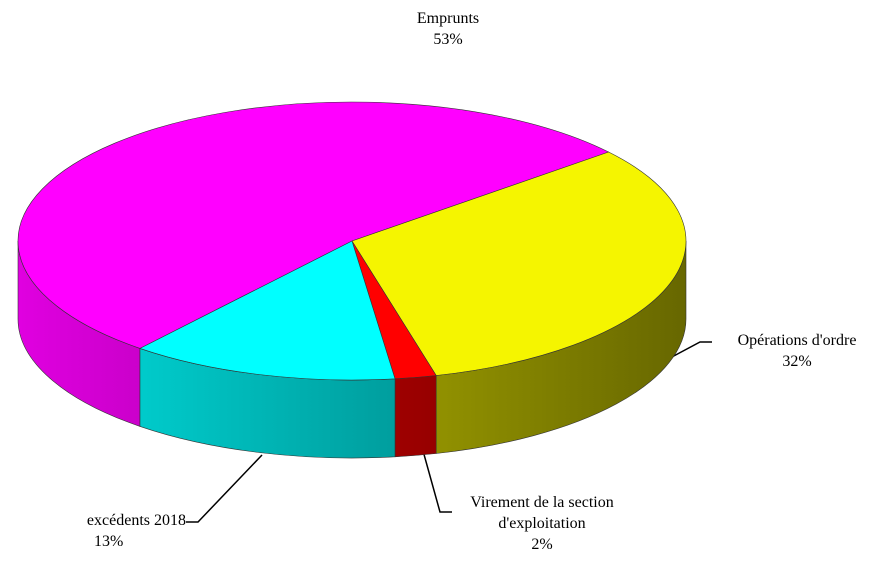 This screenshot has width=885, height=561. I want to click on slice-label: Emprunts 53%, so click(448, 29).